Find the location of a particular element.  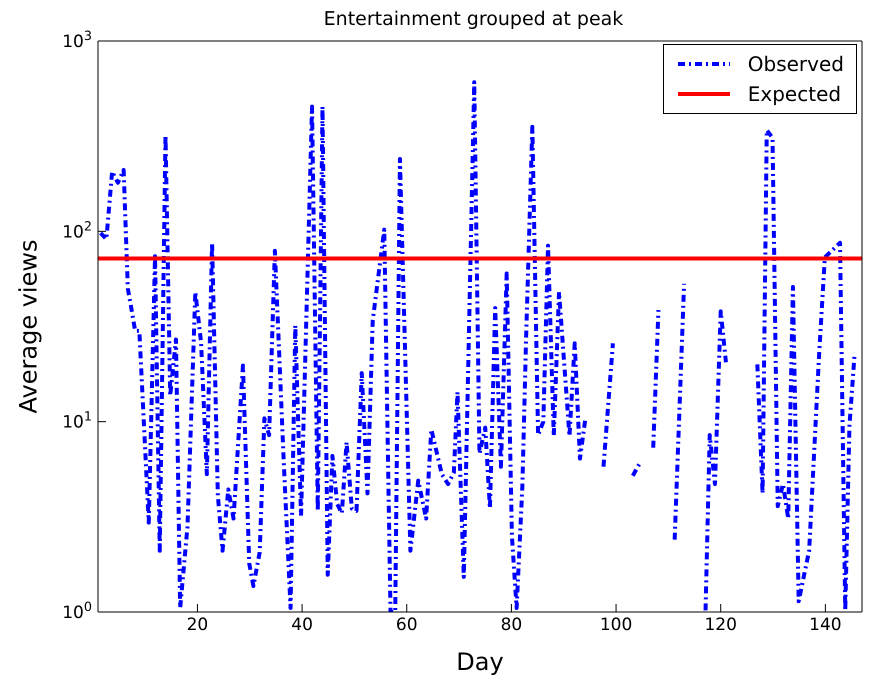

chart-title: Entertainment grouped at peak is located at coordinates (473, 19).